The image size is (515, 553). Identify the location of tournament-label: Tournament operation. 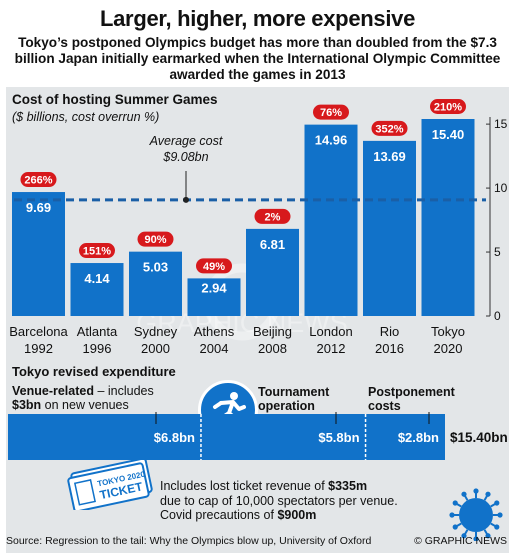
(293, 399).